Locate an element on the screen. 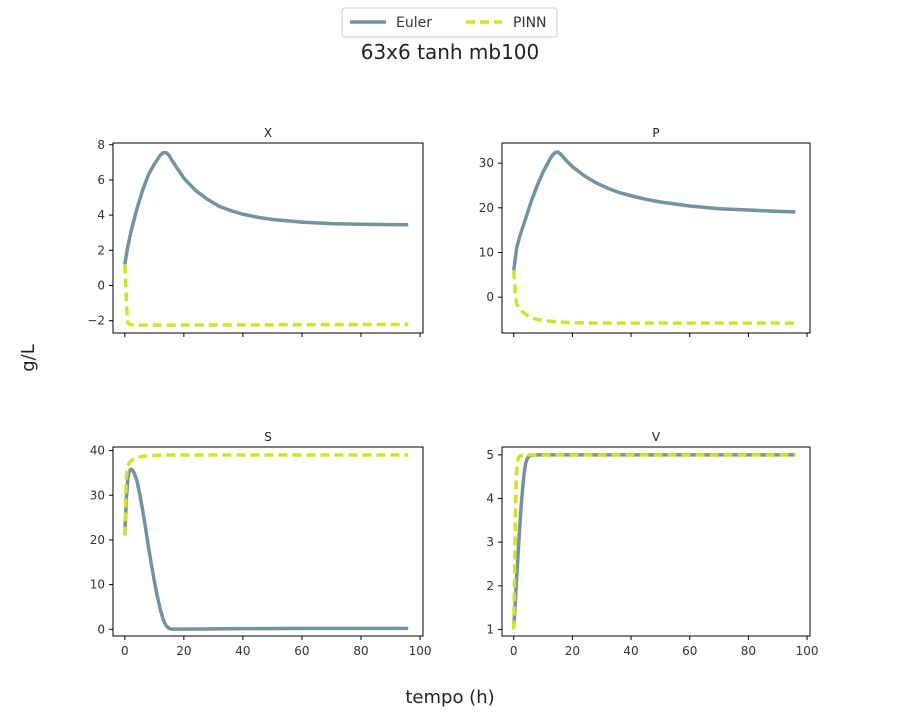  legend-frame is located at coordinates (449, 22).